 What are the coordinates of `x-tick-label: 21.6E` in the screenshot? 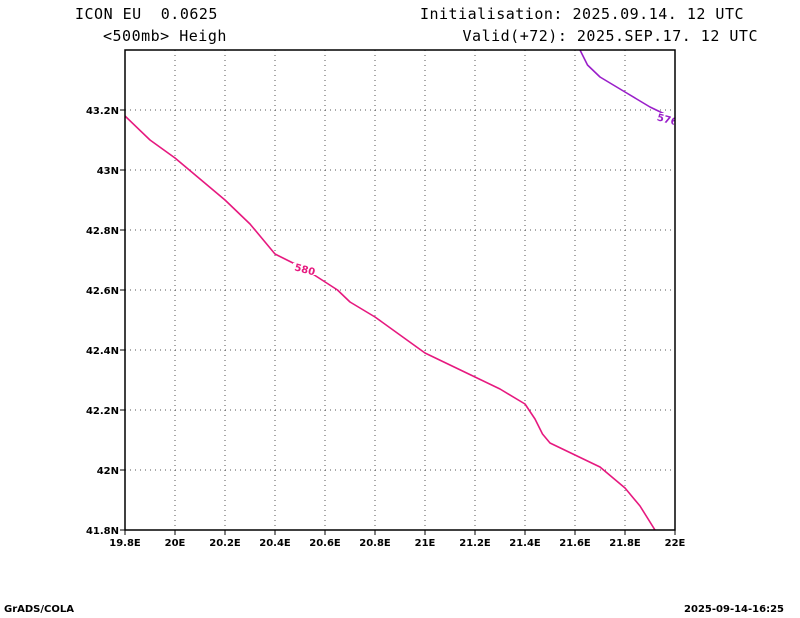 It's located at (575, 543).